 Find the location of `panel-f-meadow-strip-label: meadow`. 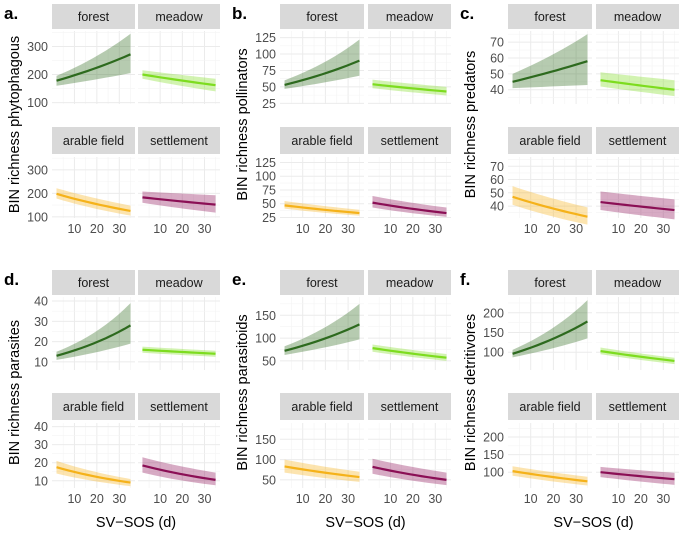

panel-f-meadow-strip-label: meadow is located at coordinates (638, 283).